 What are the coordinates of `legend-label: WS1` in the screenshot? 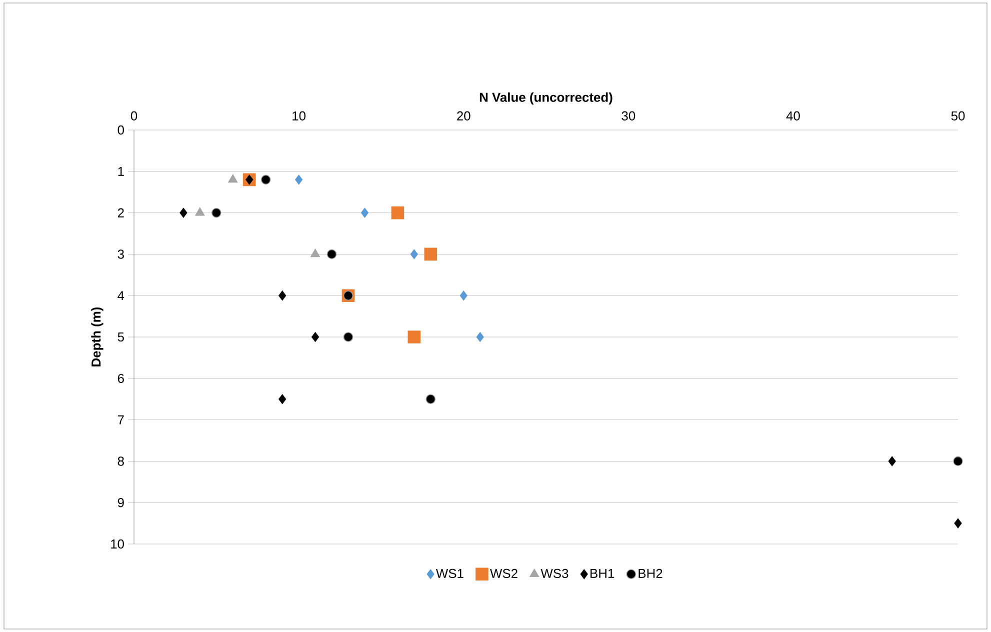 It's located at (450, 573).